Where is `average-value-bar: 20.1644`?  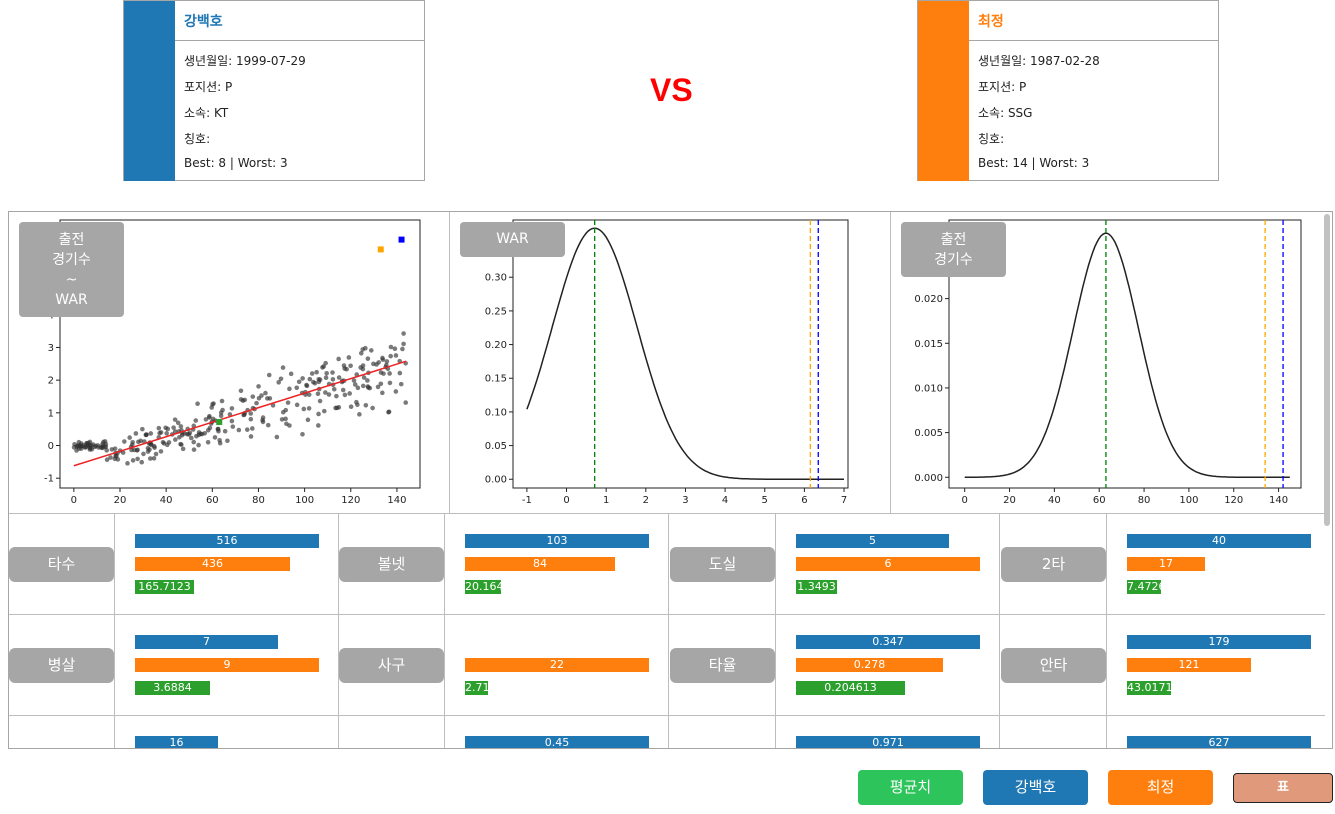 average-value-bar: 20.1644 is located at coordinates (483, 587).